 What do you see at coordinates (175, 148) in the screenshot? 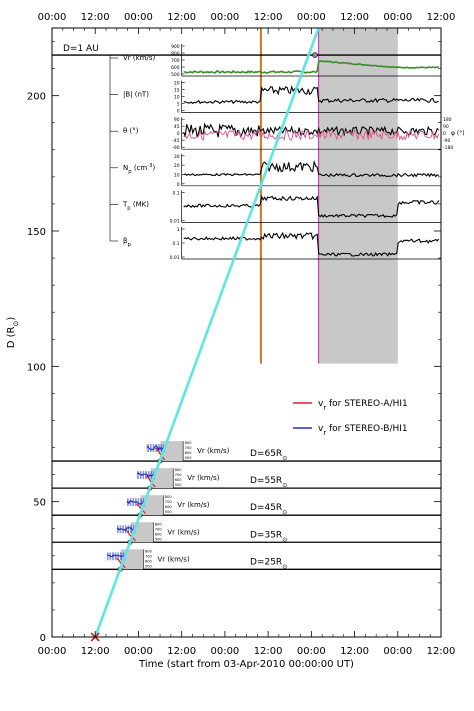
I see `insitu-tick-label: -90` at bounding box center [175, 148].